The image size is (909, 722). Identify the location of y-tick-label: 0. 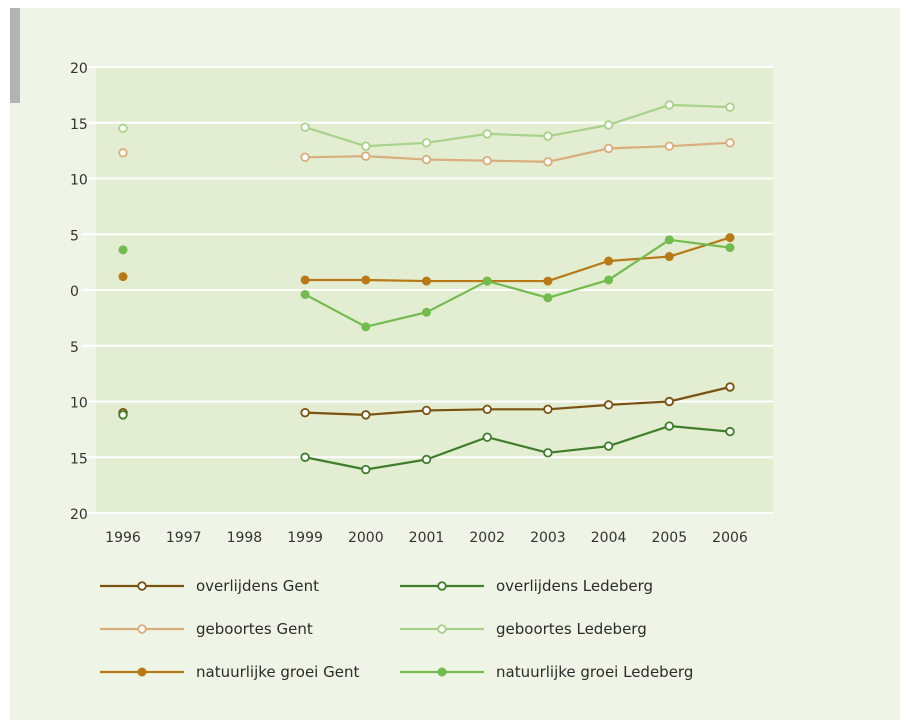
(74, 292).